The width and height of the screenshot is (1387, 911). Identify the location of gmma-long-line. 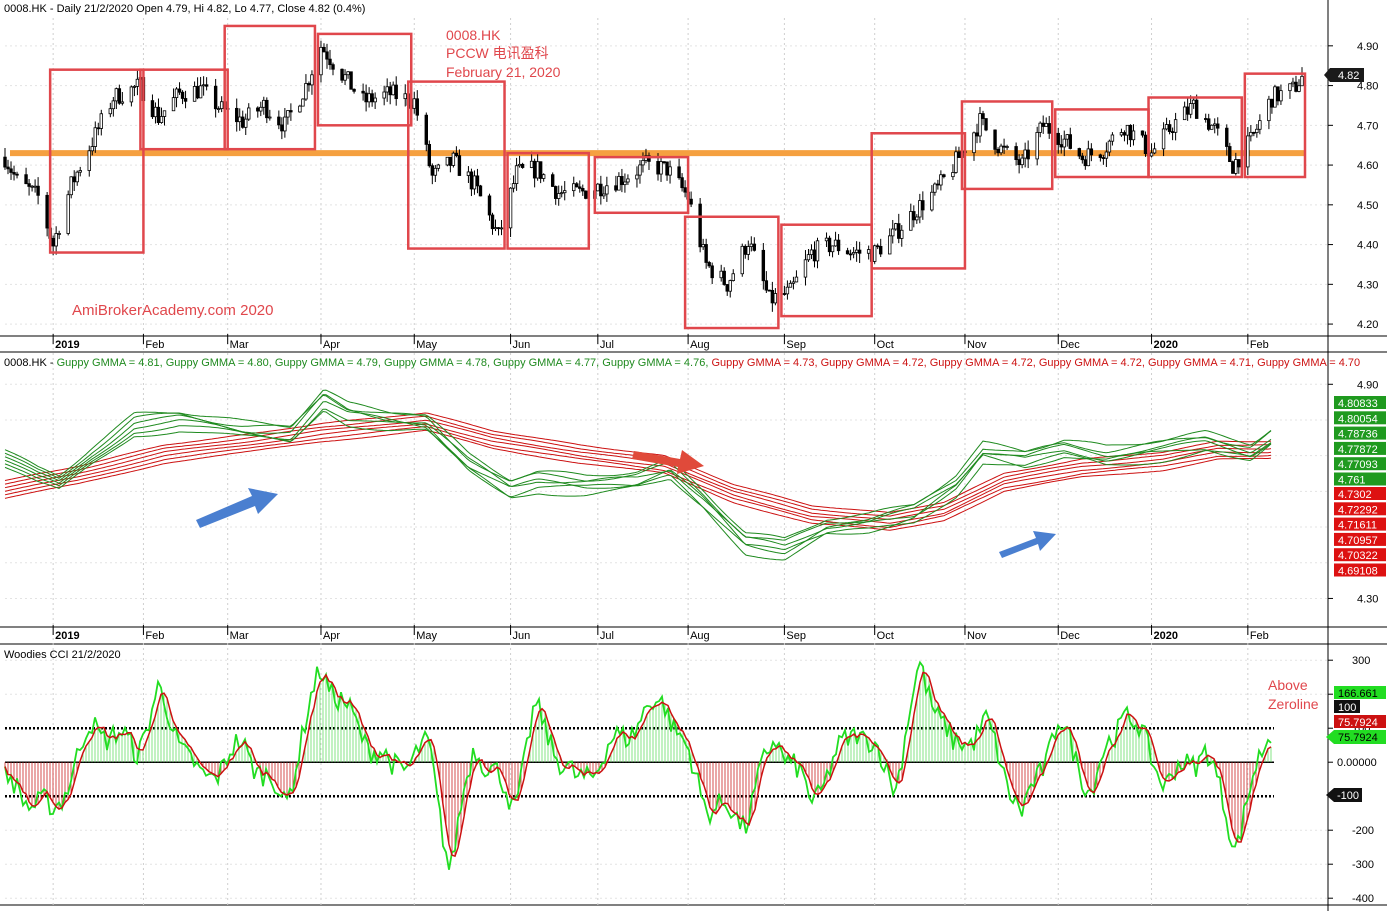
(638, 462).